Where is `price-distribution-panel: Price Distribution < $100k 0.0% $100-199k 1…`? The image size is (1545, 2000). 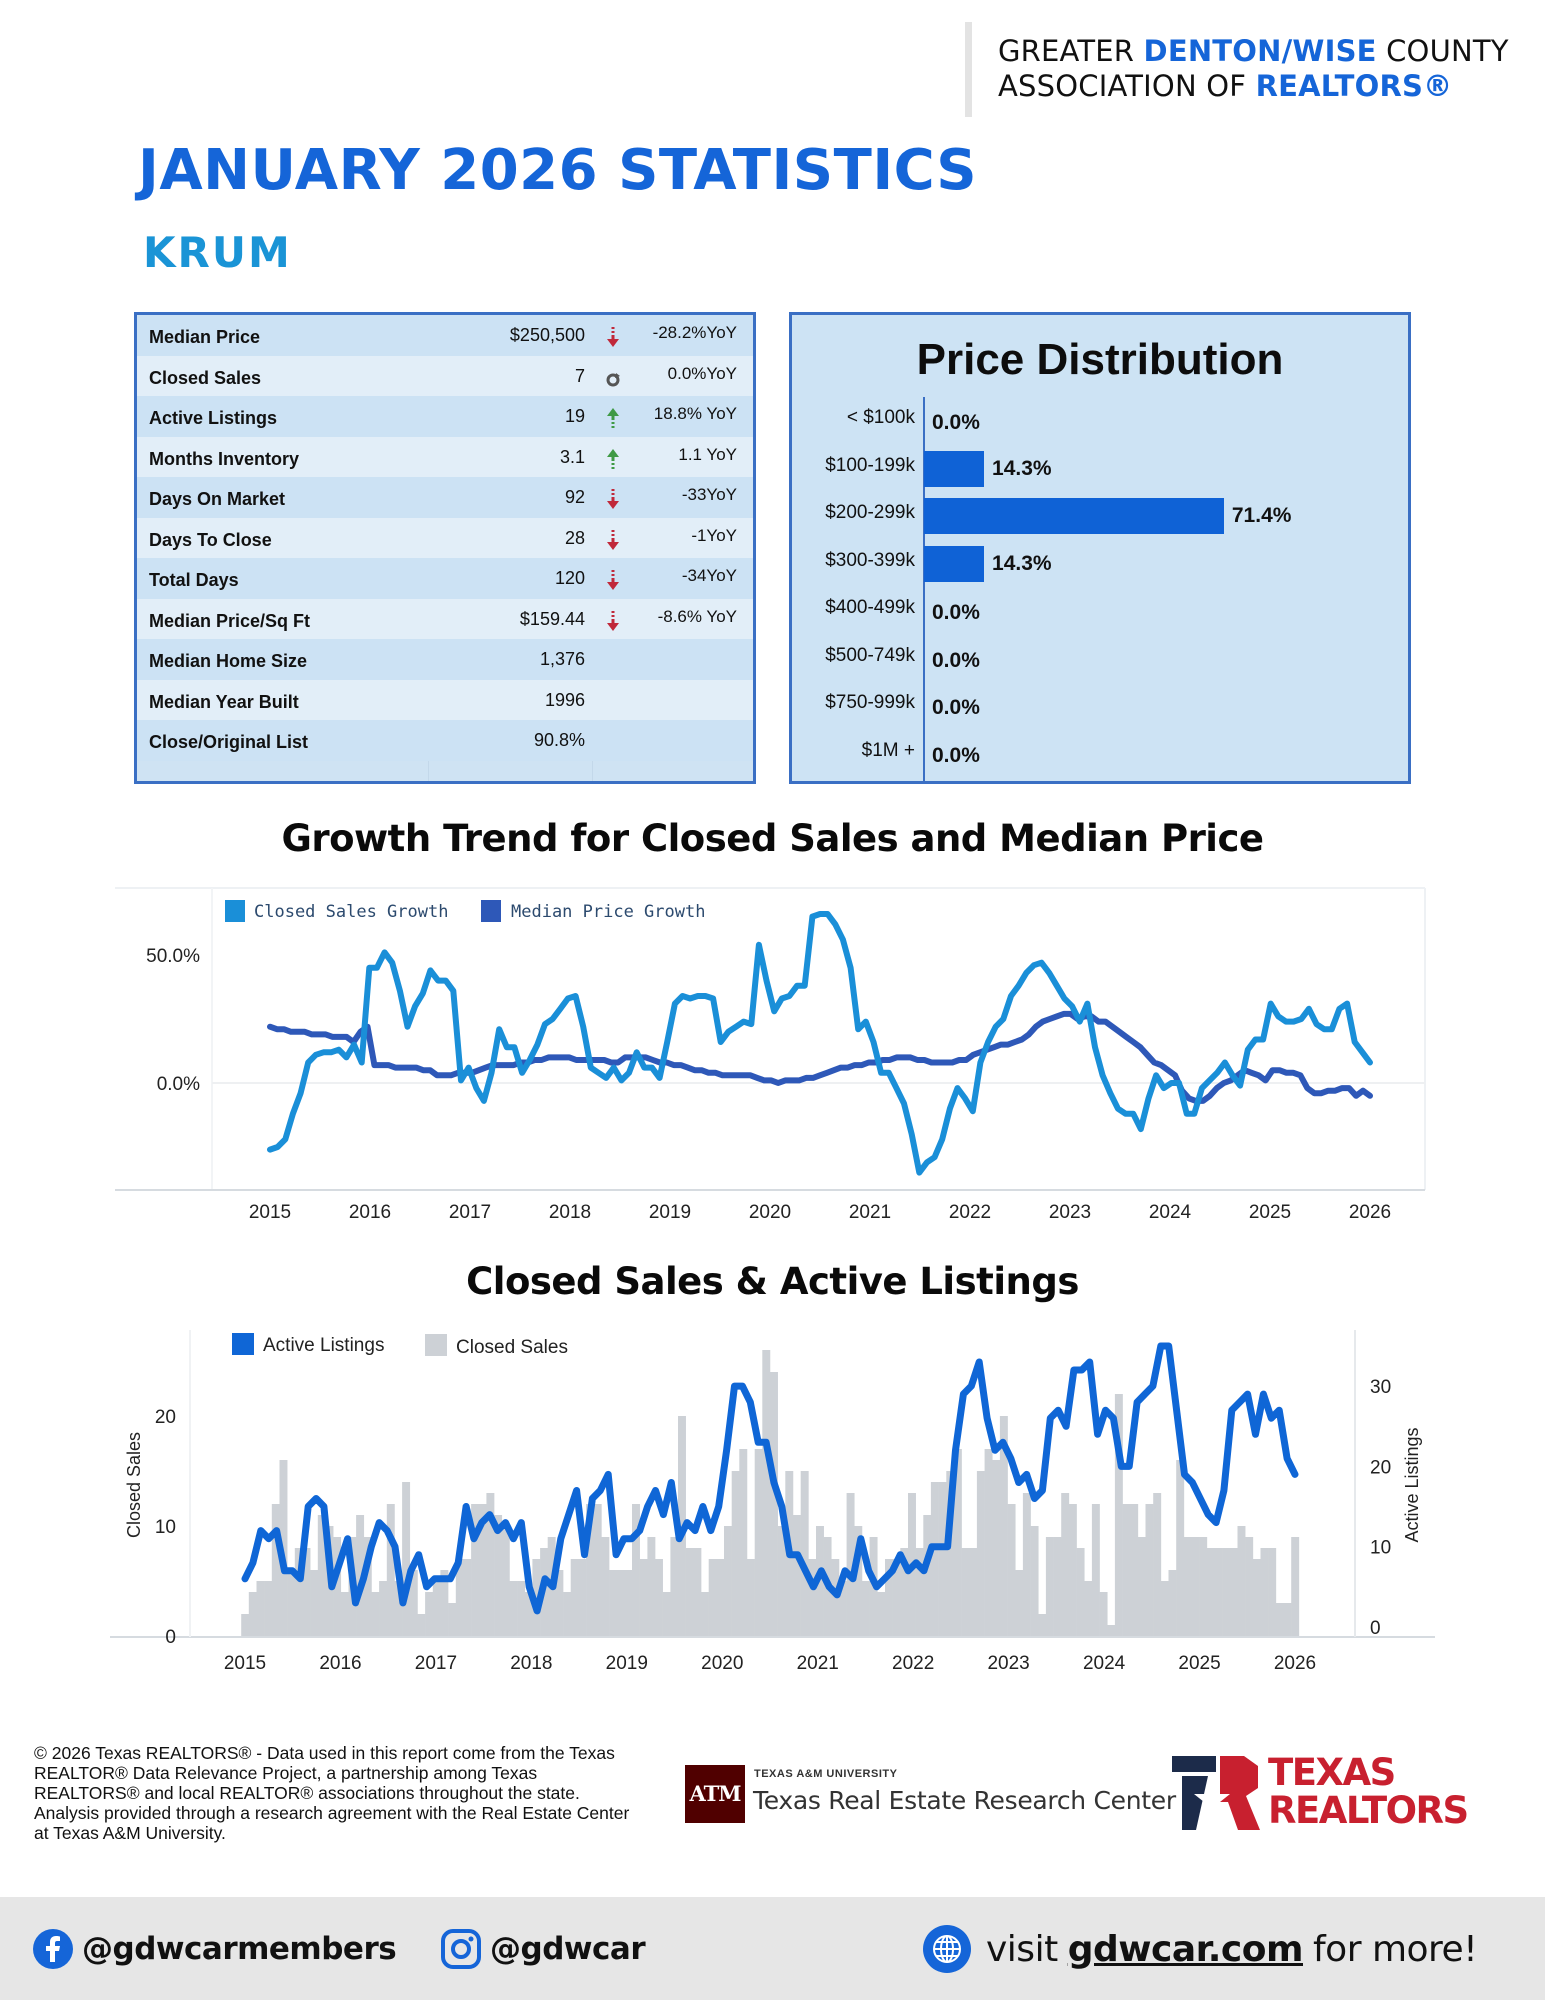
price-distribution-panel: Price Distribution < $100k 0.0% $100-199k 1… is located at coordinates (1100, 548).